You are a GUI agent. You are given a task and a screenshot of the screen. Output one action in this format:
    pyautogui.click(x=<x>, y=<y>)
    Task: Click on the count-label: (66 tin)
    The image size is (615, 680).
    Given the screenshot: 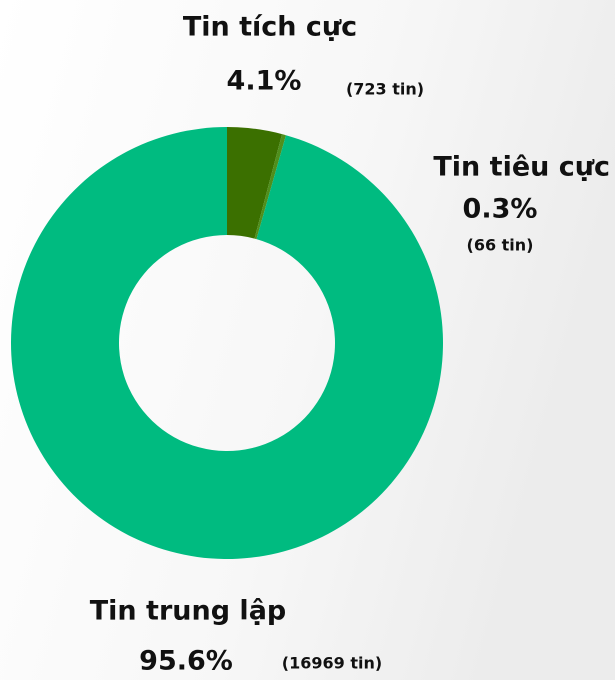 What is the action you would take?
    pyautogui.click(x=500, y=245)
    